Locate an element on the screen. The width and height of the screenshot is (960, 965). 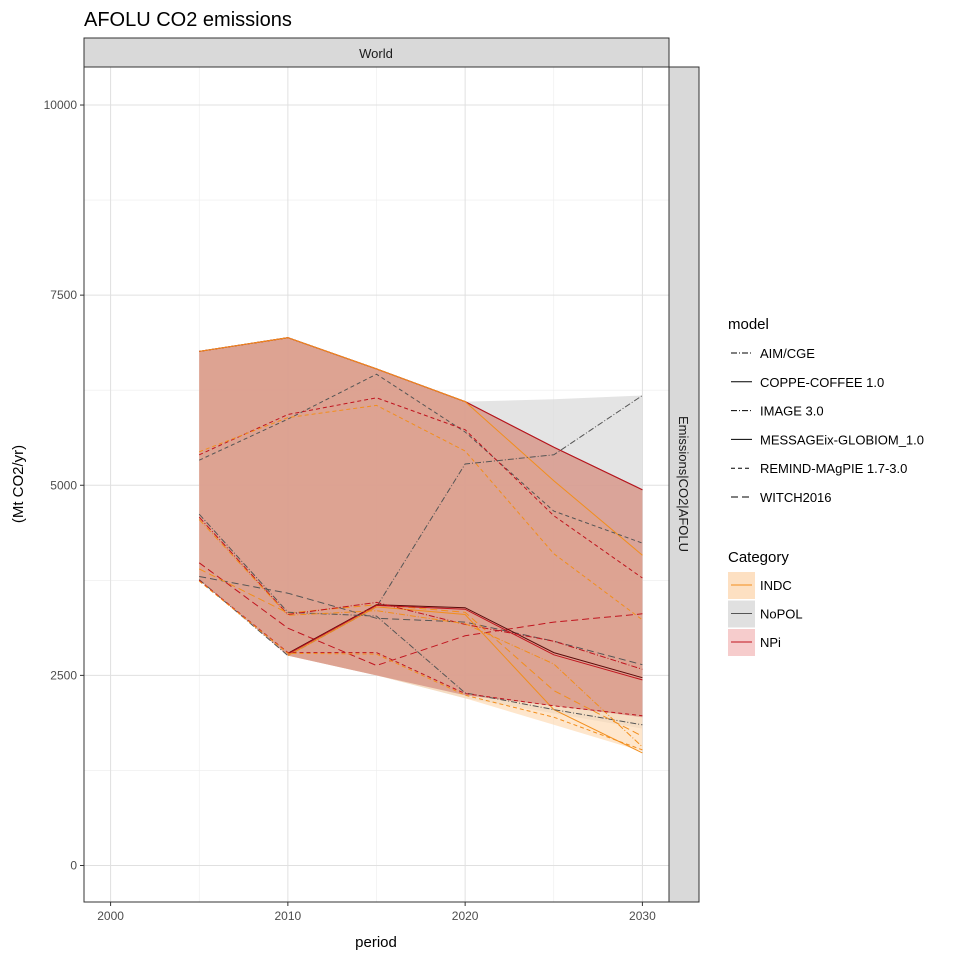
legend-label-aim-cge: AIM/CGE is located at coordinates (787, 353).